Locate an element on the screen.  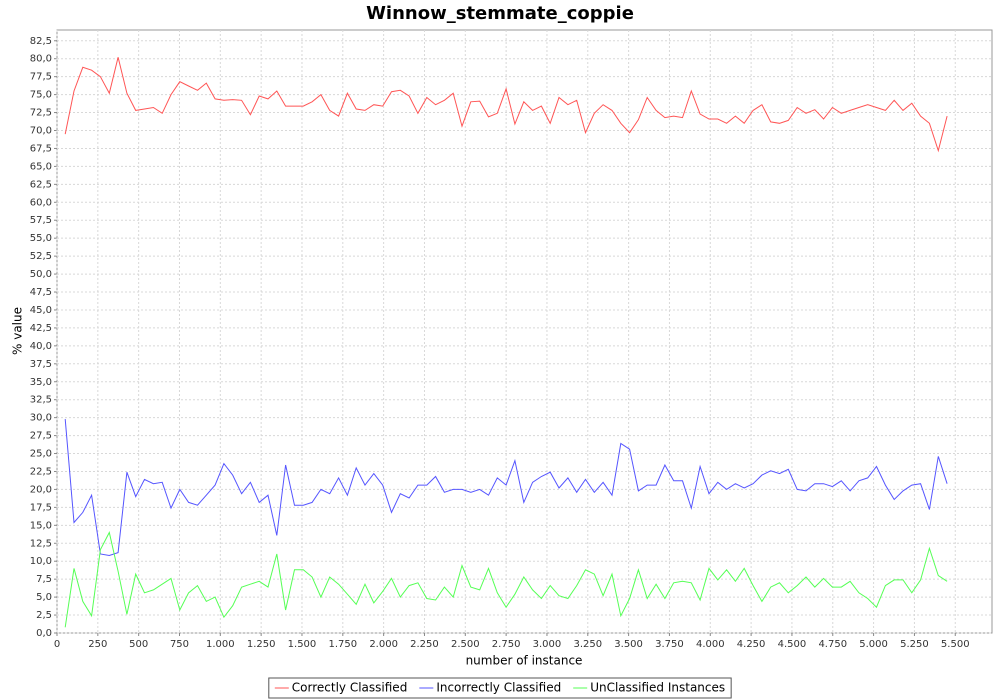
y-tick-label: 67,5 is located at coordinates (41, 148).